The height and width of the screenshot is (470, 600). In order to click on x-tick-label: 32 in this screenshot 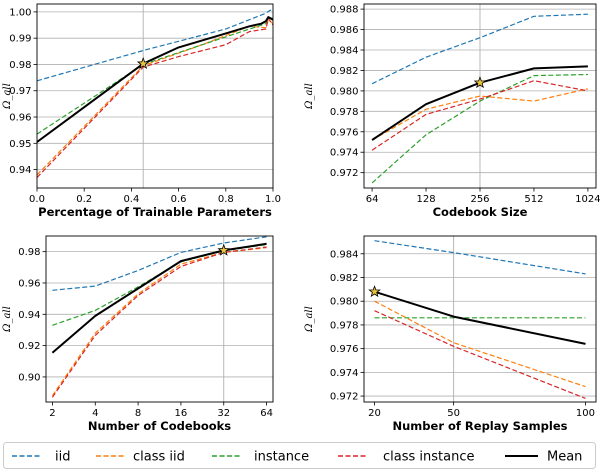, I will do `click(223, 413)`.